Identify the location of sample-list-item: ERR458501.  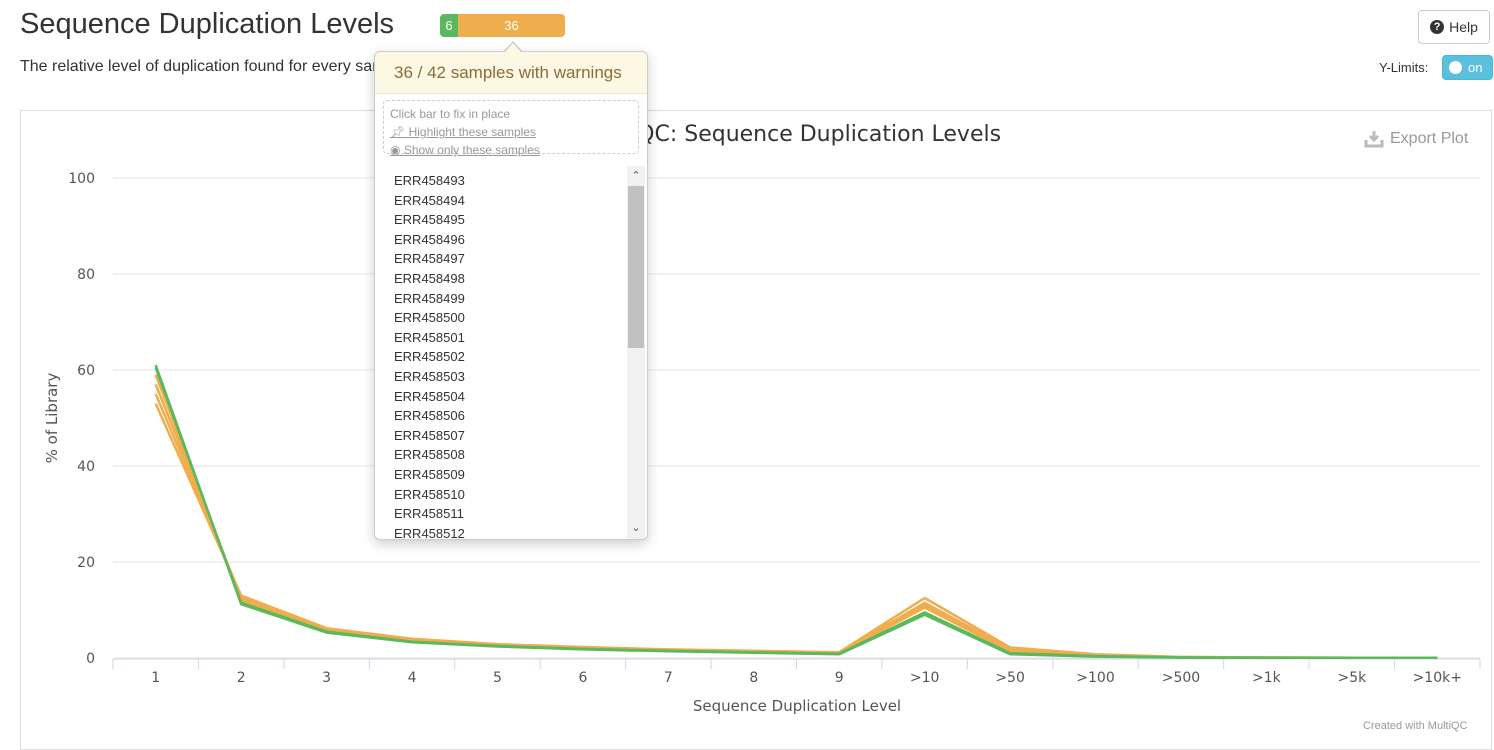
(429, 337).